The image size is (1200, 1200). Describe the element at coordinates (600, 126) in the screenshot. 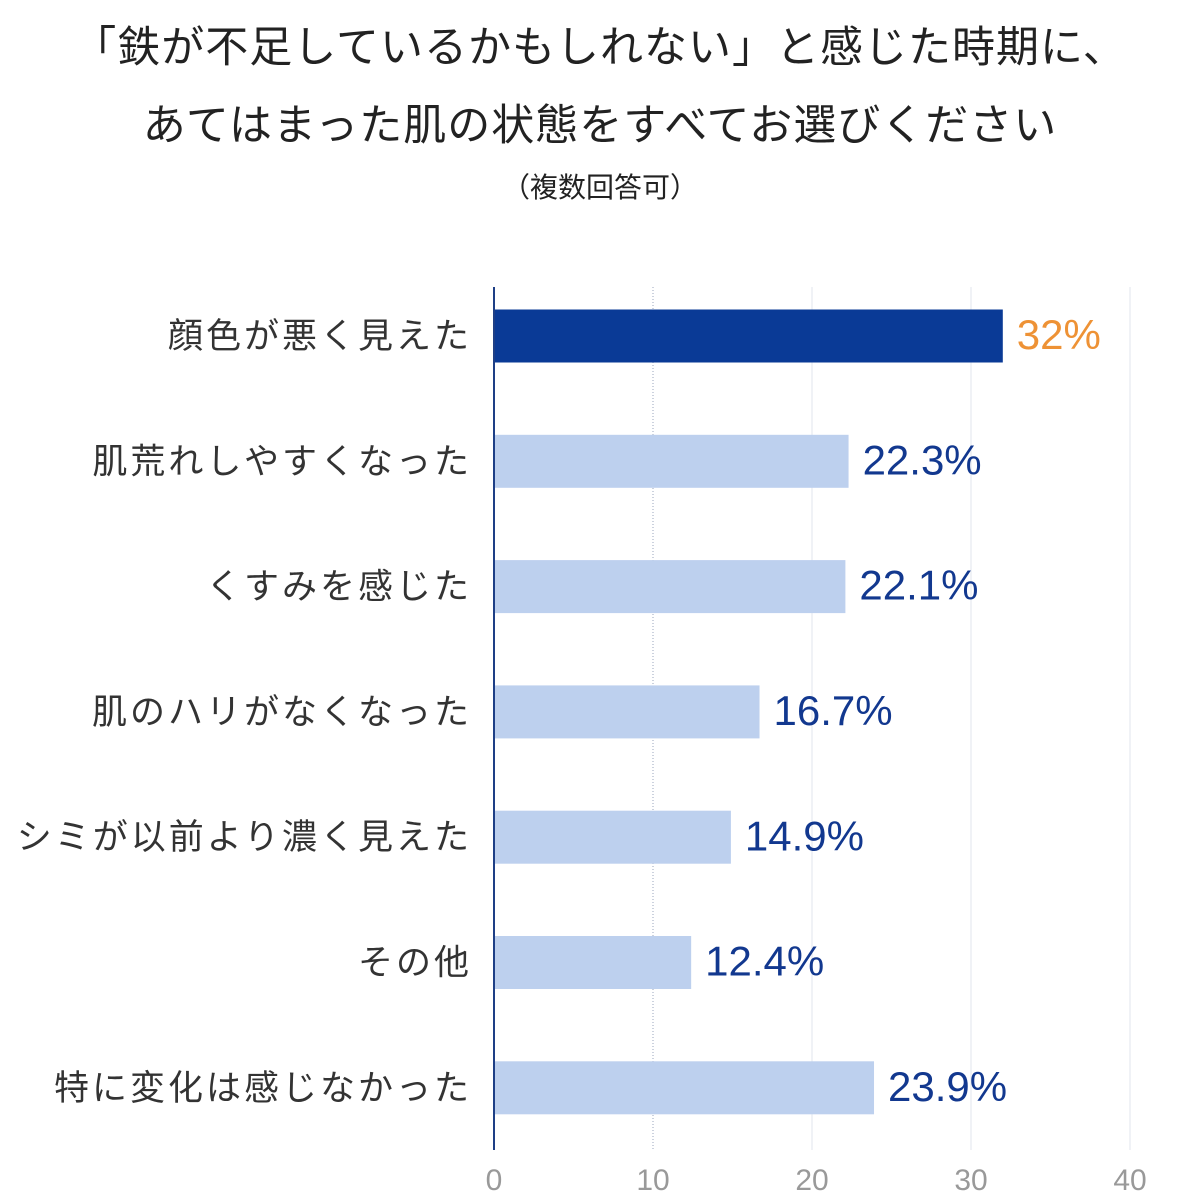

I see `chart-title-line-2: あてはまった肌の状態をすべてお選びください` at that location.